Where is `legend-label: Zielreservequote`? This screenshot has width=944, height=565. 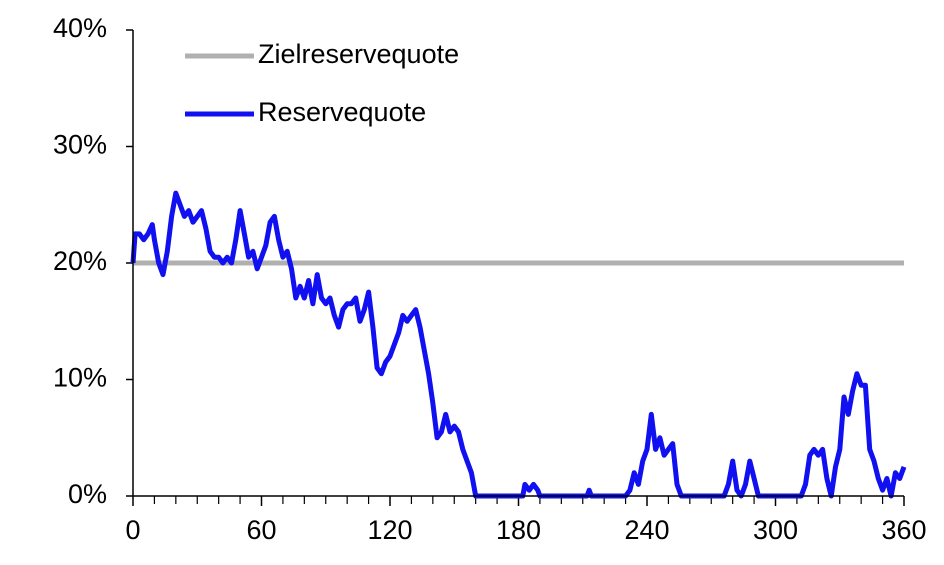
legend-label: Zielreservequote is located at coordinates (358, 54).